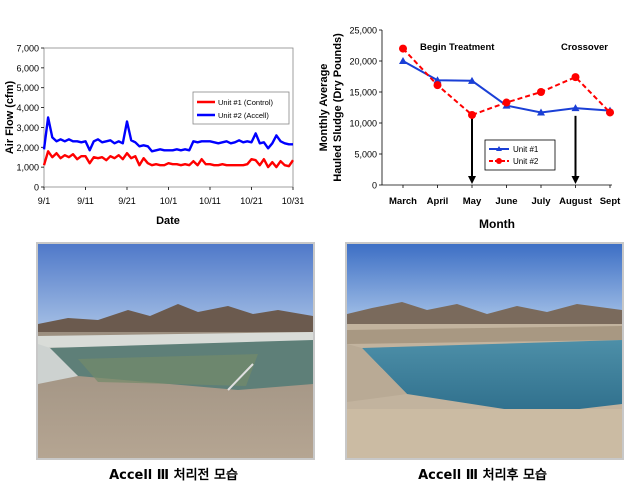 The height and width of the screenshot is (492, 635). Describe the element at coordinates (403, 201) in the screenshot. I see `sludge-x-tick-label: March` at that location.